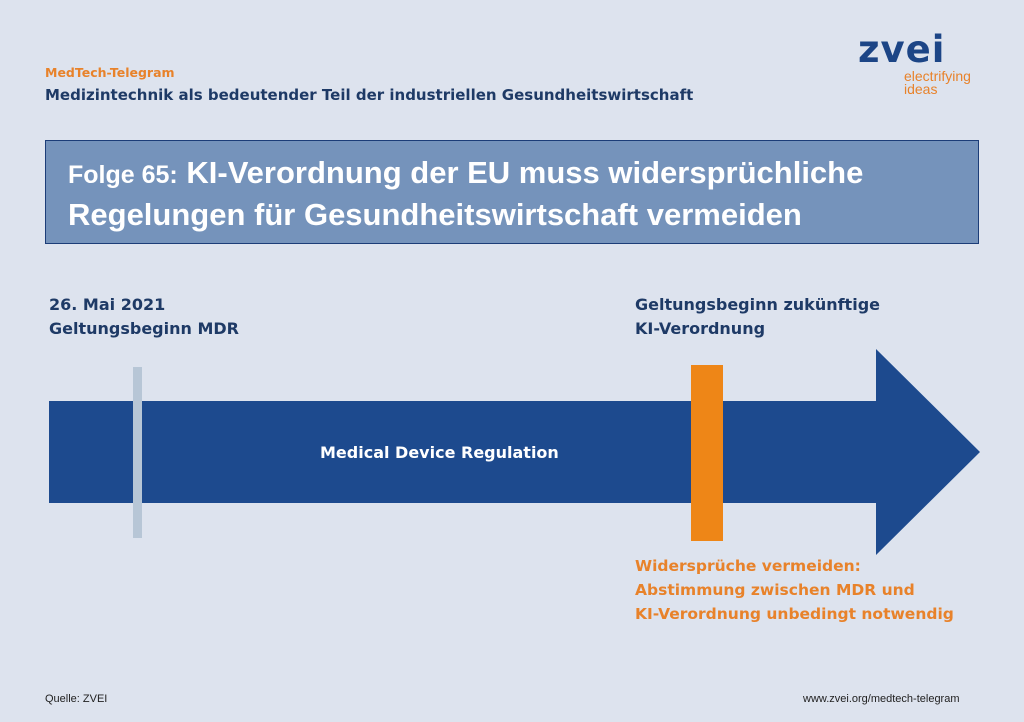 The width and height of the screenshot is (1024, 722). I want to click on marker-2-line-1: Geltungsbeginn zukünftige, so click(757, 304).